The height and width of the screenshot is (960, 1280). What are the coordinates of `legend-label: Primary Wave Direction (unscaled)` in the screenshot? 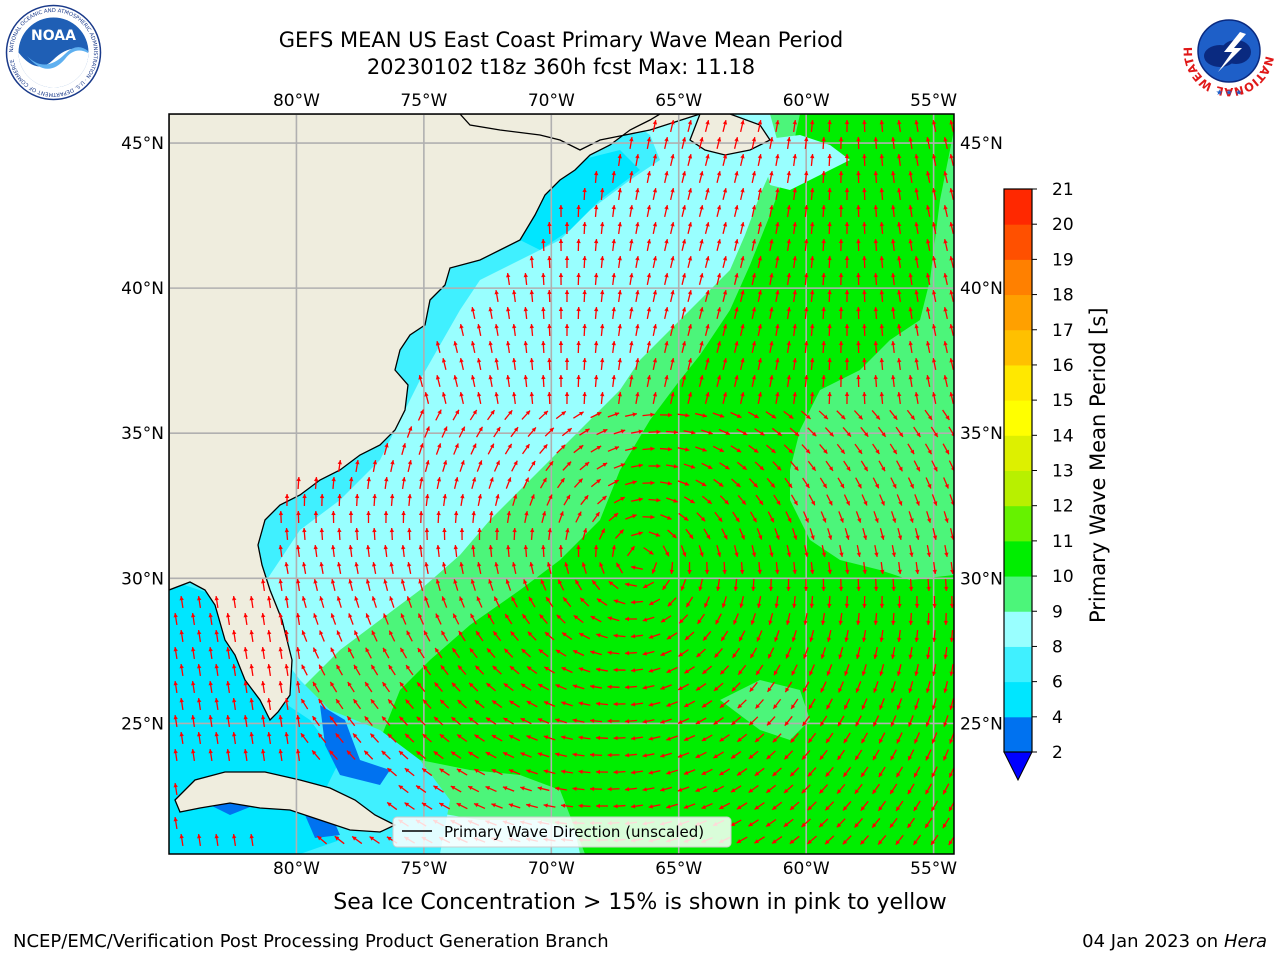 It's located at (574, 832).